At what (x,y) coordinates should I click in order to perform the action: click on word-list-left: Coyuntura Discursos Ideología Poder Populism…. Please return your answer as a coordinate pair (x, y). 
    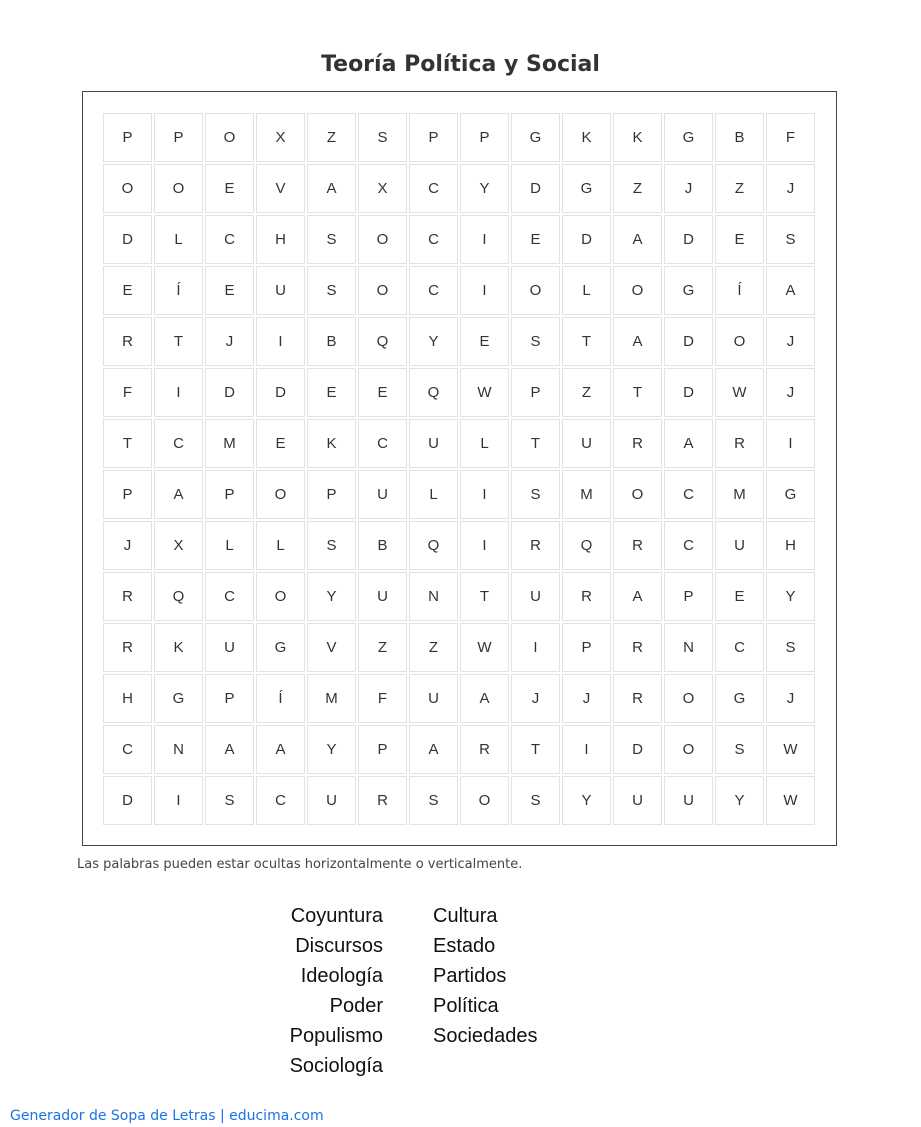
    Looking at the image, I should click on (336, 991).